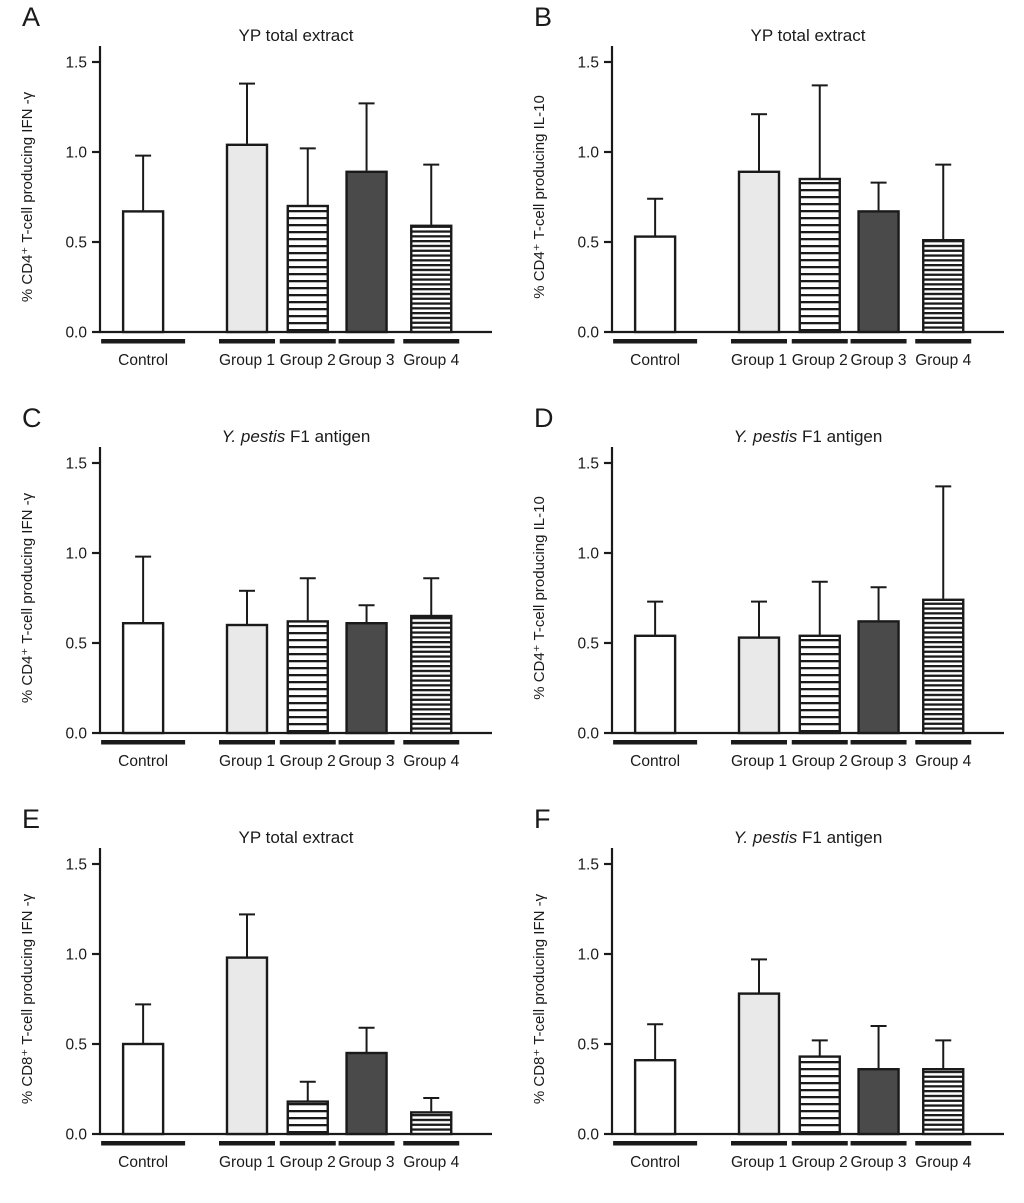  Describe the element at coordinates (543, 17) in the screenshot. I see `panel-letter: B` at that location.